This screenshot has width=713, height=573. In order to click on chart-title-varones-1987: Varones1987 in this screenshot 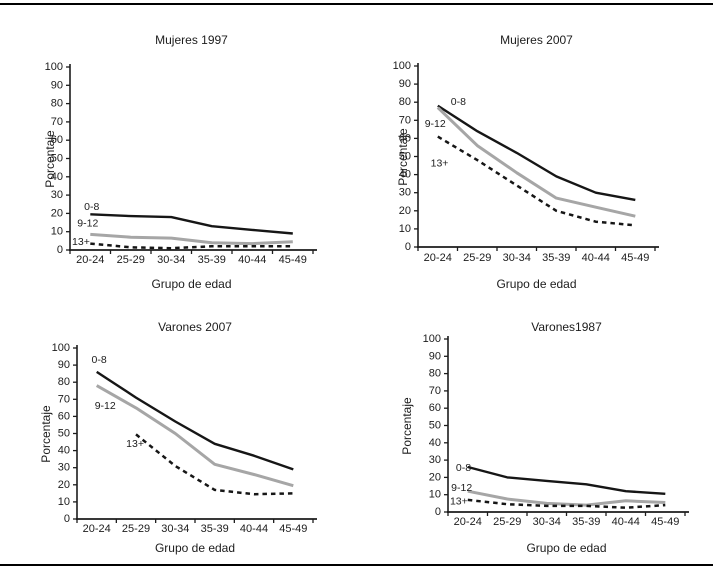, I will do `click(566, 327)`.